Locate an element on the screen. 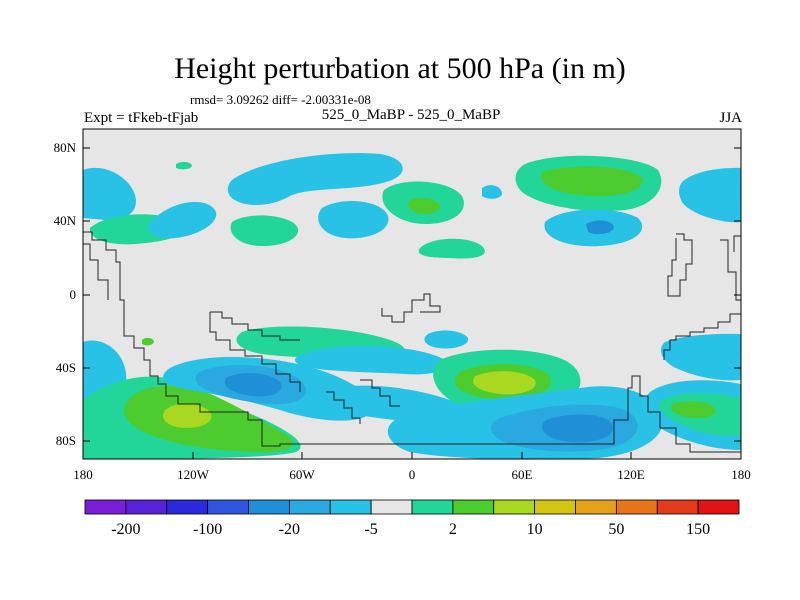 Image resolution: width=800 pixels, height=600 pixels. y-tick-label: 0 is located at coordinates (73, 294).